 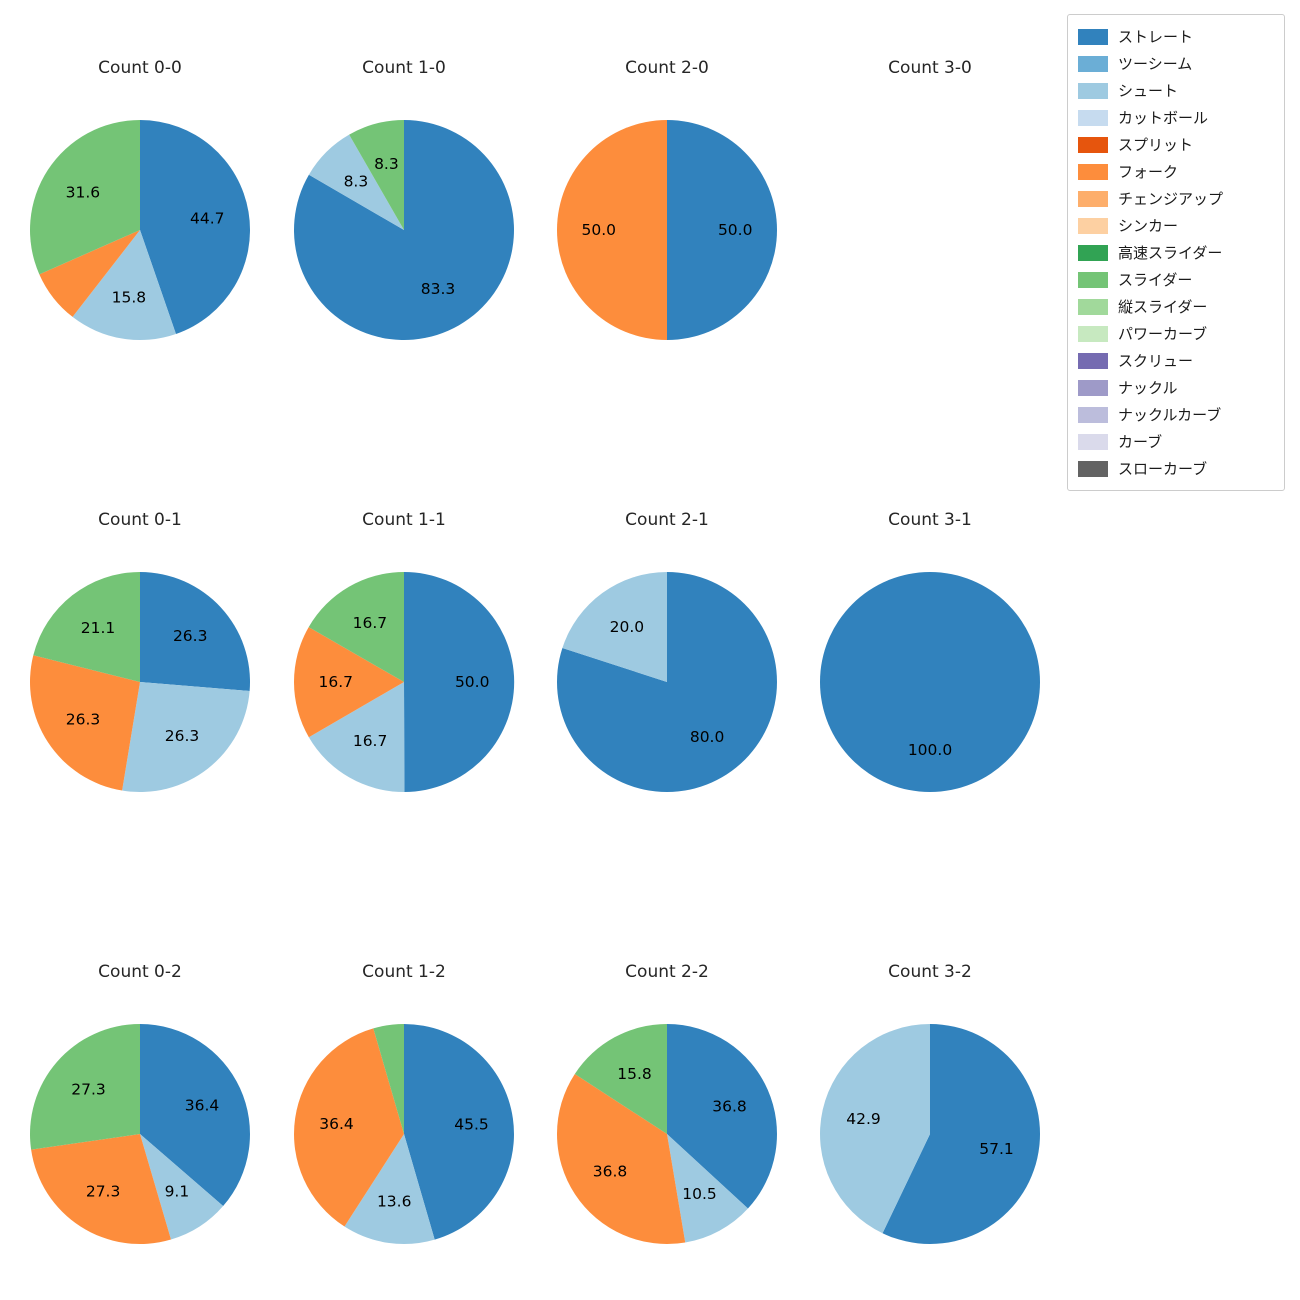 What do you see at coordinates (1170, 253) in the screenshot?
I see `legend-label: 高速スライダー` at bounding box center [1170, 253].